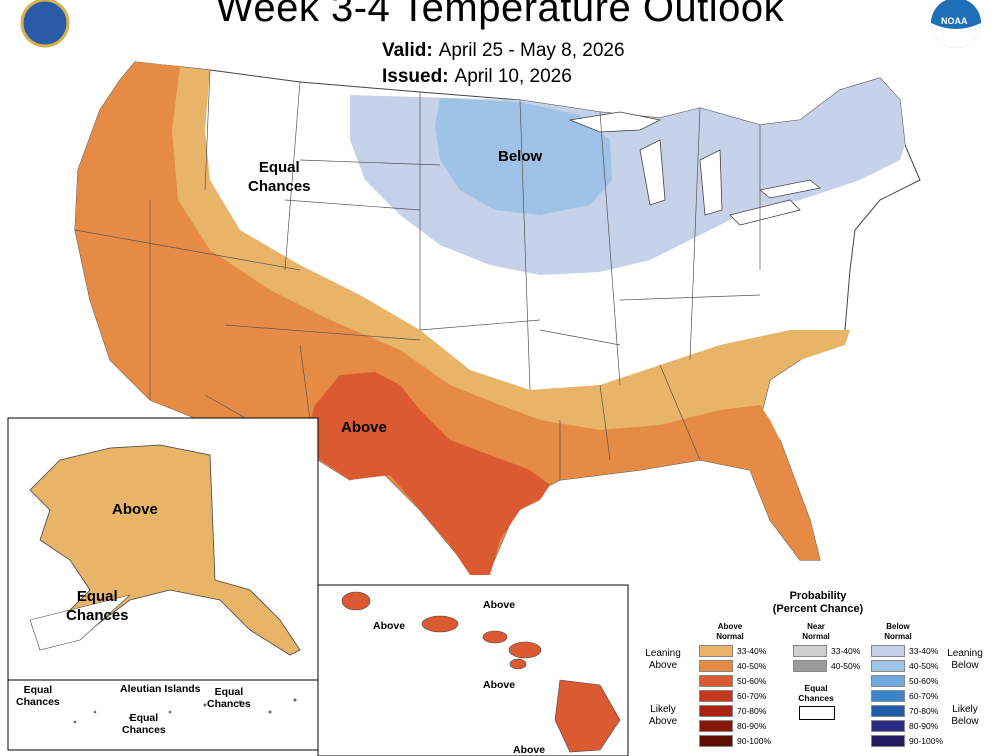  What do you see at coordinates (926, 740) in the screenshot?
I see `below-swatch-label: 90-100%` at bounding box center [926, 740].